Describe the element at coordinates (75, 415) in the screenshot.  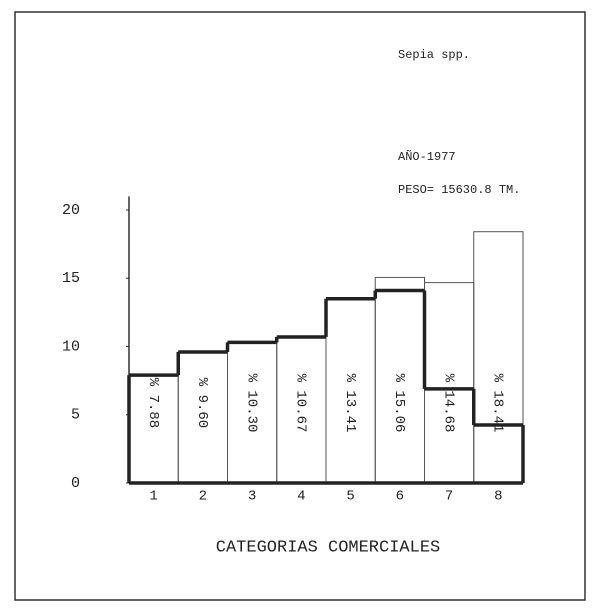
I see `y-tick-label: 5` at that location.